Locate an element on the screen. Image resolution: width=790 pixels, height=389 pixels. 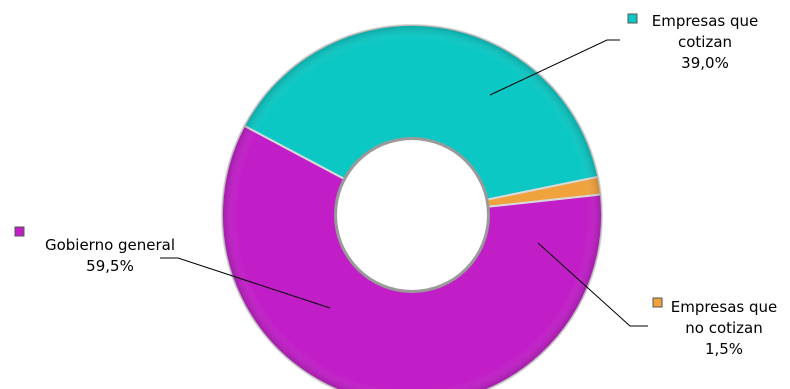
slice-label-1: cotizan is located at coordinates (705, 42).